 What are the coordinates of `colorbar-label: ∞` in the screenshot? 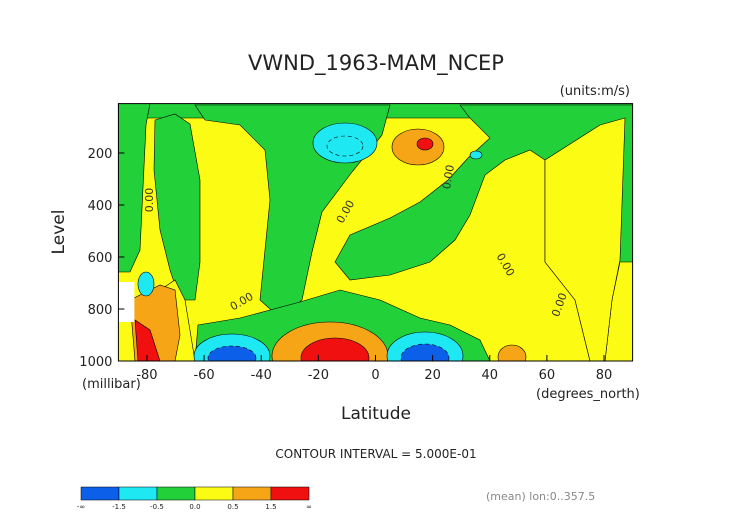 It's located at (309, 507).